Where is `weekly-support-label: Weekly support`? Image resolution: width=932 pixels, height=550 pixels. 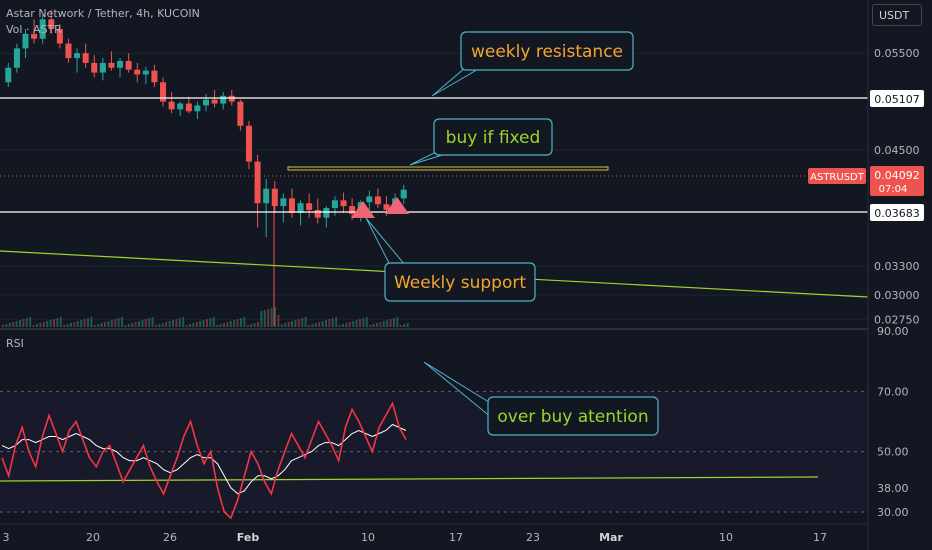
weekly-support-label: Weekly support is located at coordinates (460, 283).